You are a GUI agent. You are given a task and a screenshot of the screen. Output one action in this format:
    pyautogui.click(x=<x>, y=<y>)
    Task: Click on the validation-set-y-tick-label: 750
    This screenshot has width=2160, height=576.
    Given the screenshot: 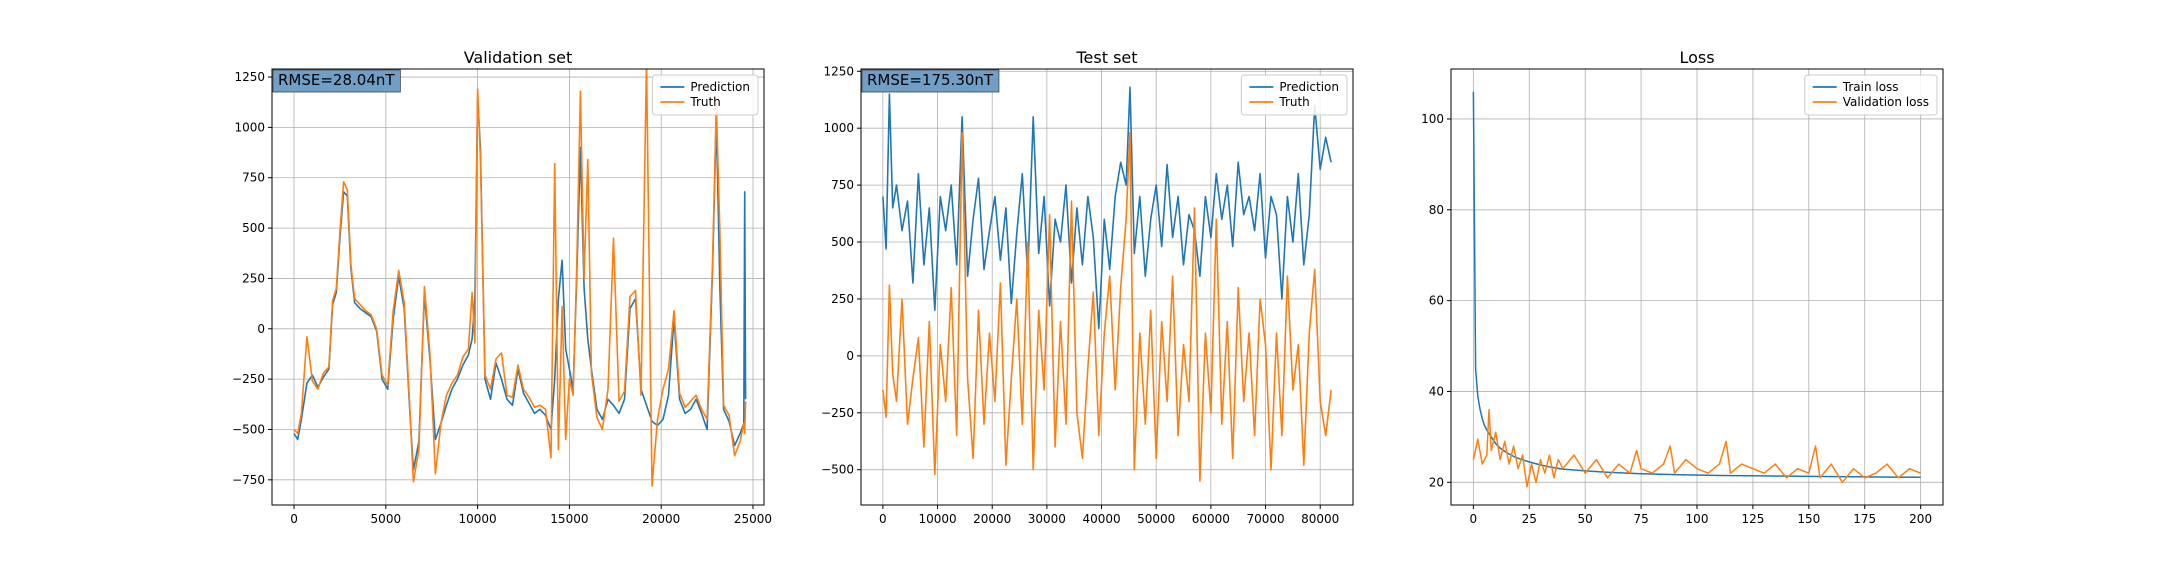 What is the action you would take?
    pyautogui.click(x=253, y=178)
    